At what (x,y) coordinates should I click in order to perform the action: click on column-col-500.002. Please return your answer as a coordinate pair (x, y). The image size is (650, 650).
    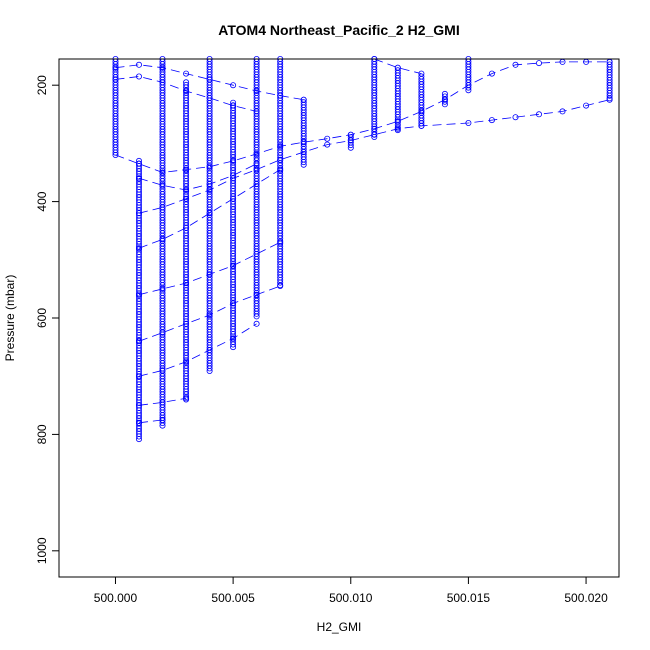
    Looking at the image, I should click on (162, 242).